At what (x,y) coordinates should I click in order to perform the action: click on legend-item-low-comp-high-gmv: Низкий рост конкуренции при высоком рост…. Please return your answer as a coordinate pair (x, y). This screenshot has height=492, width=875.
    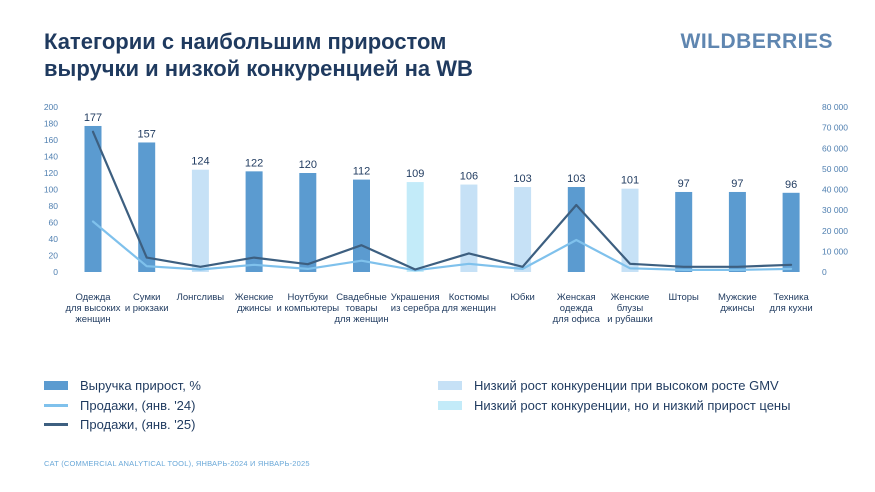
    Looking at the image, I should click on (614, 386).